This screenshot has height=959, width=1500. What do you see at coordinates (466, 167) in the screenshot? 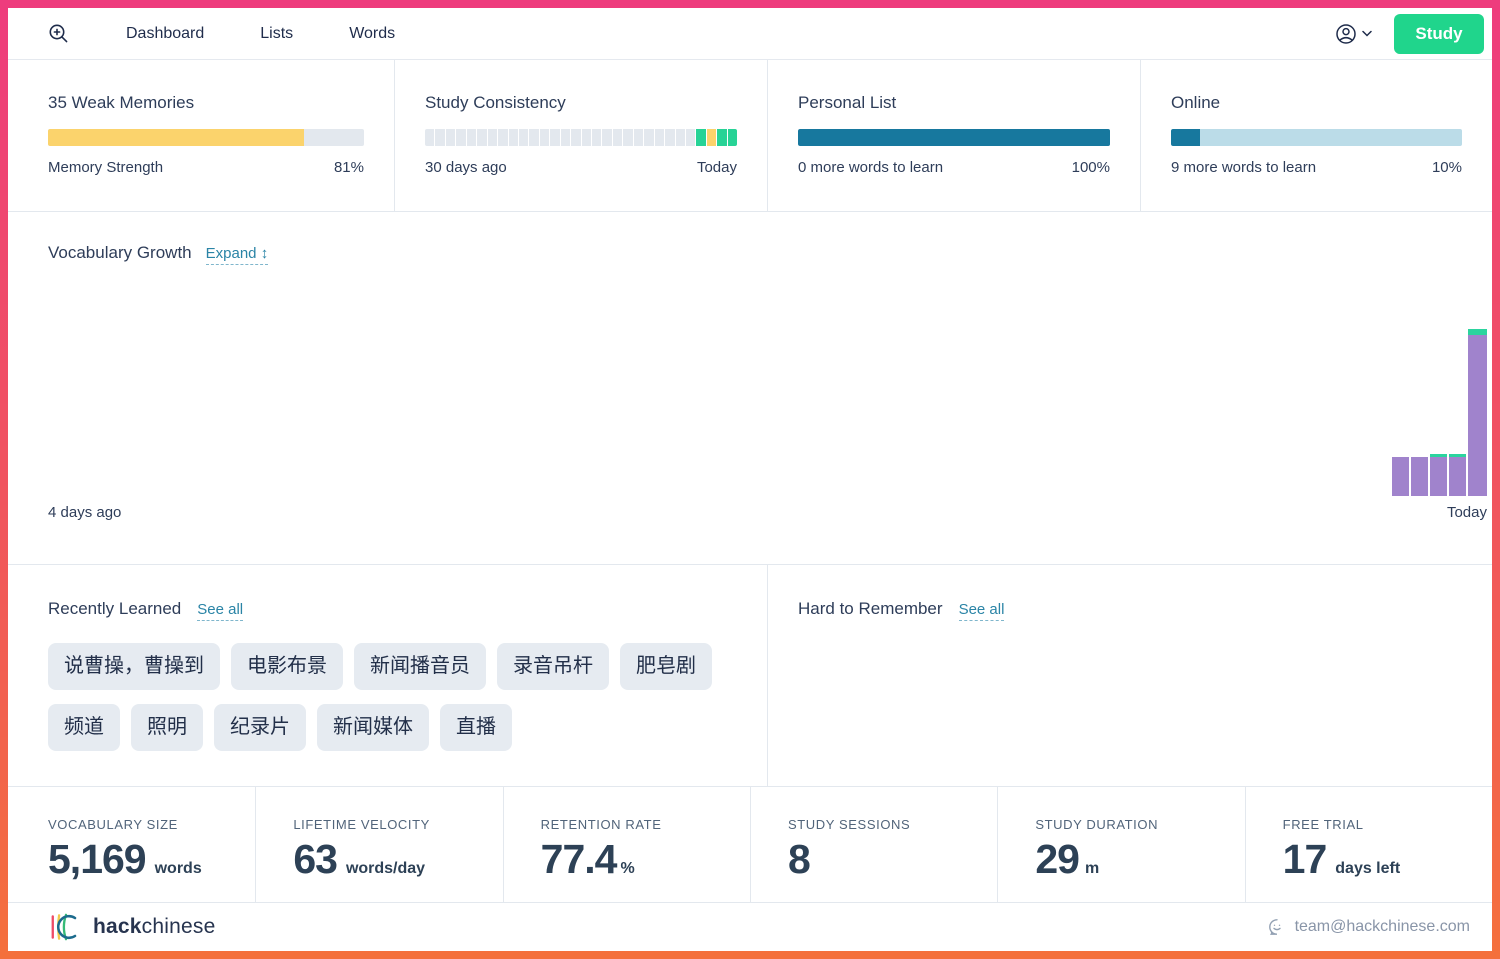
I see `card-footer-label: 30 days ago` at bounding box center [466, 167].